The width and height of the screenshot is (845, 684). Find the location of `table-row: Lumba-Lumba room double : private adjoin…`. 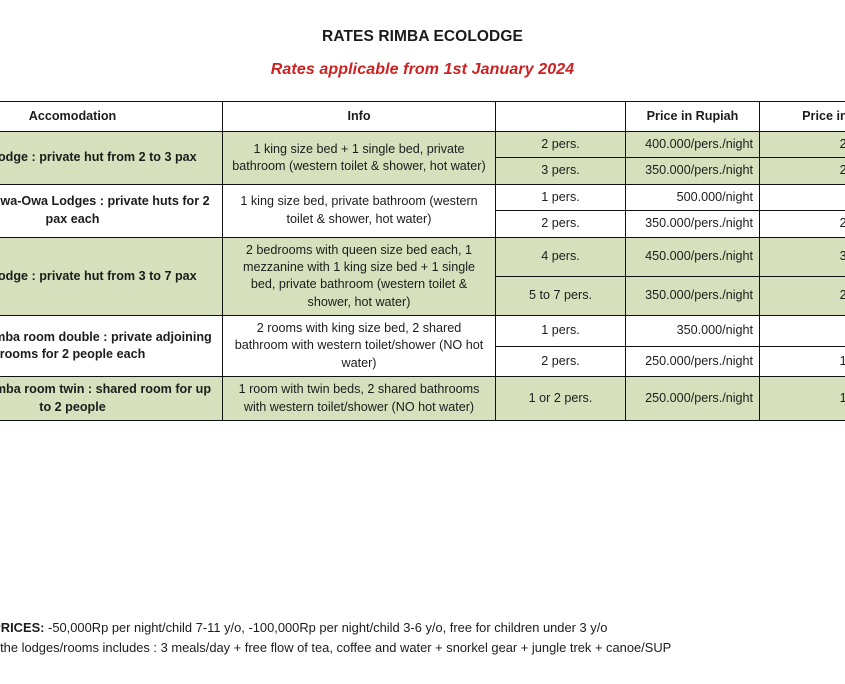

table-row: Lumba-Lumba room double : private adjoin… is located at coordinates (422, 346).